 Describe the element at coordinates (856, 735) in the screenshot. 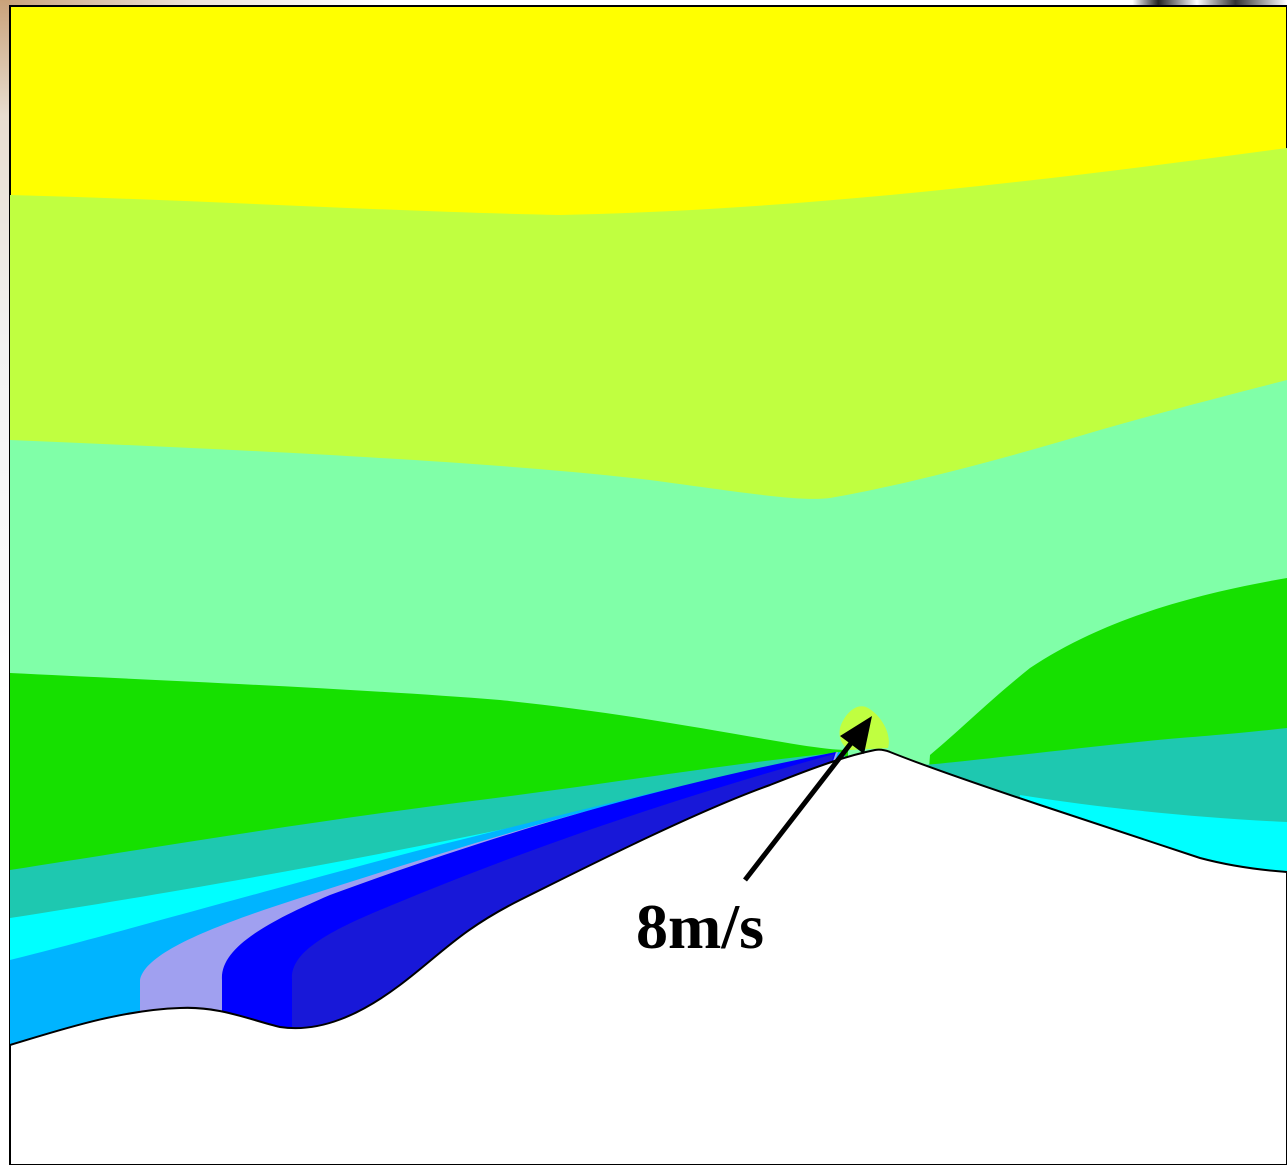

I see `arrow-head` at that location.